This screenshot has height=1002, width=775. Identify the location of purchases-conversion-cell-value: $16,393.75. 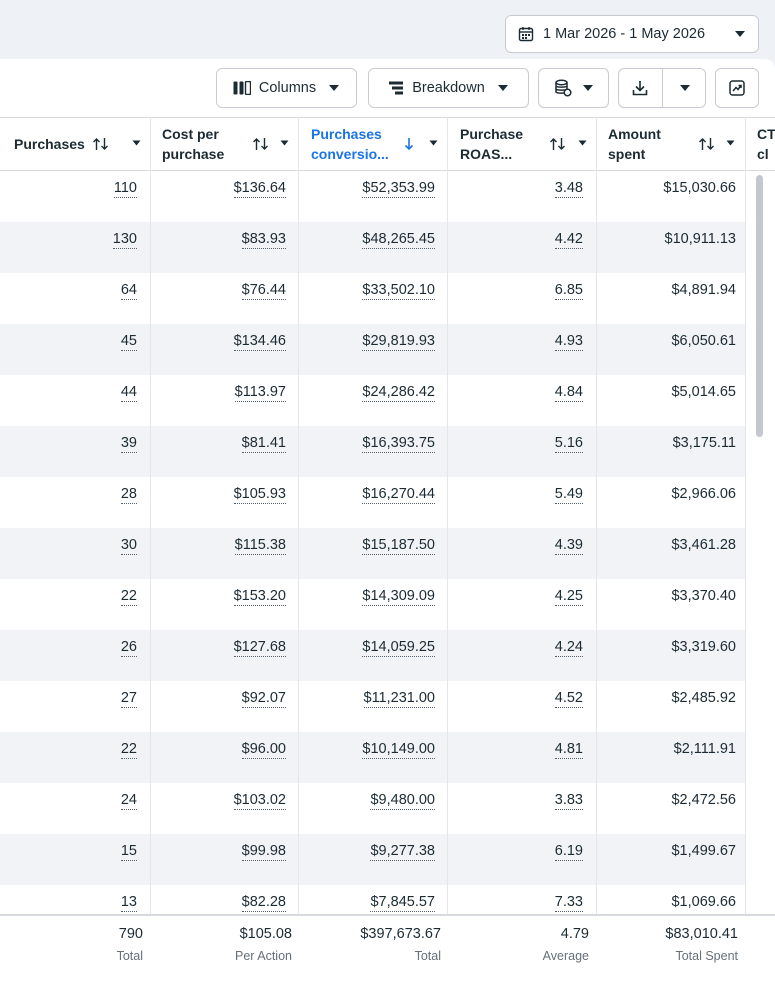
(398, 444).